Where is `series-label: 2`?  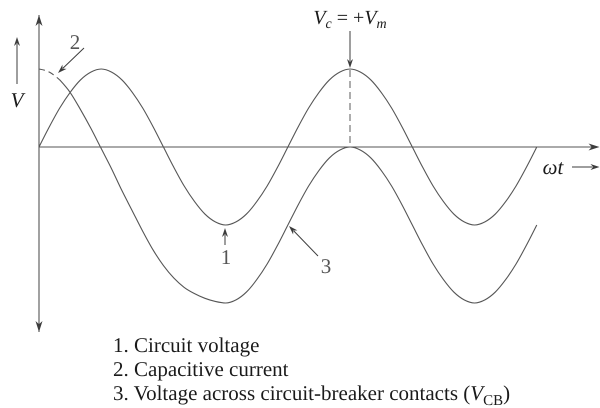
series-label: 2 is located at coordinates (75, 42).